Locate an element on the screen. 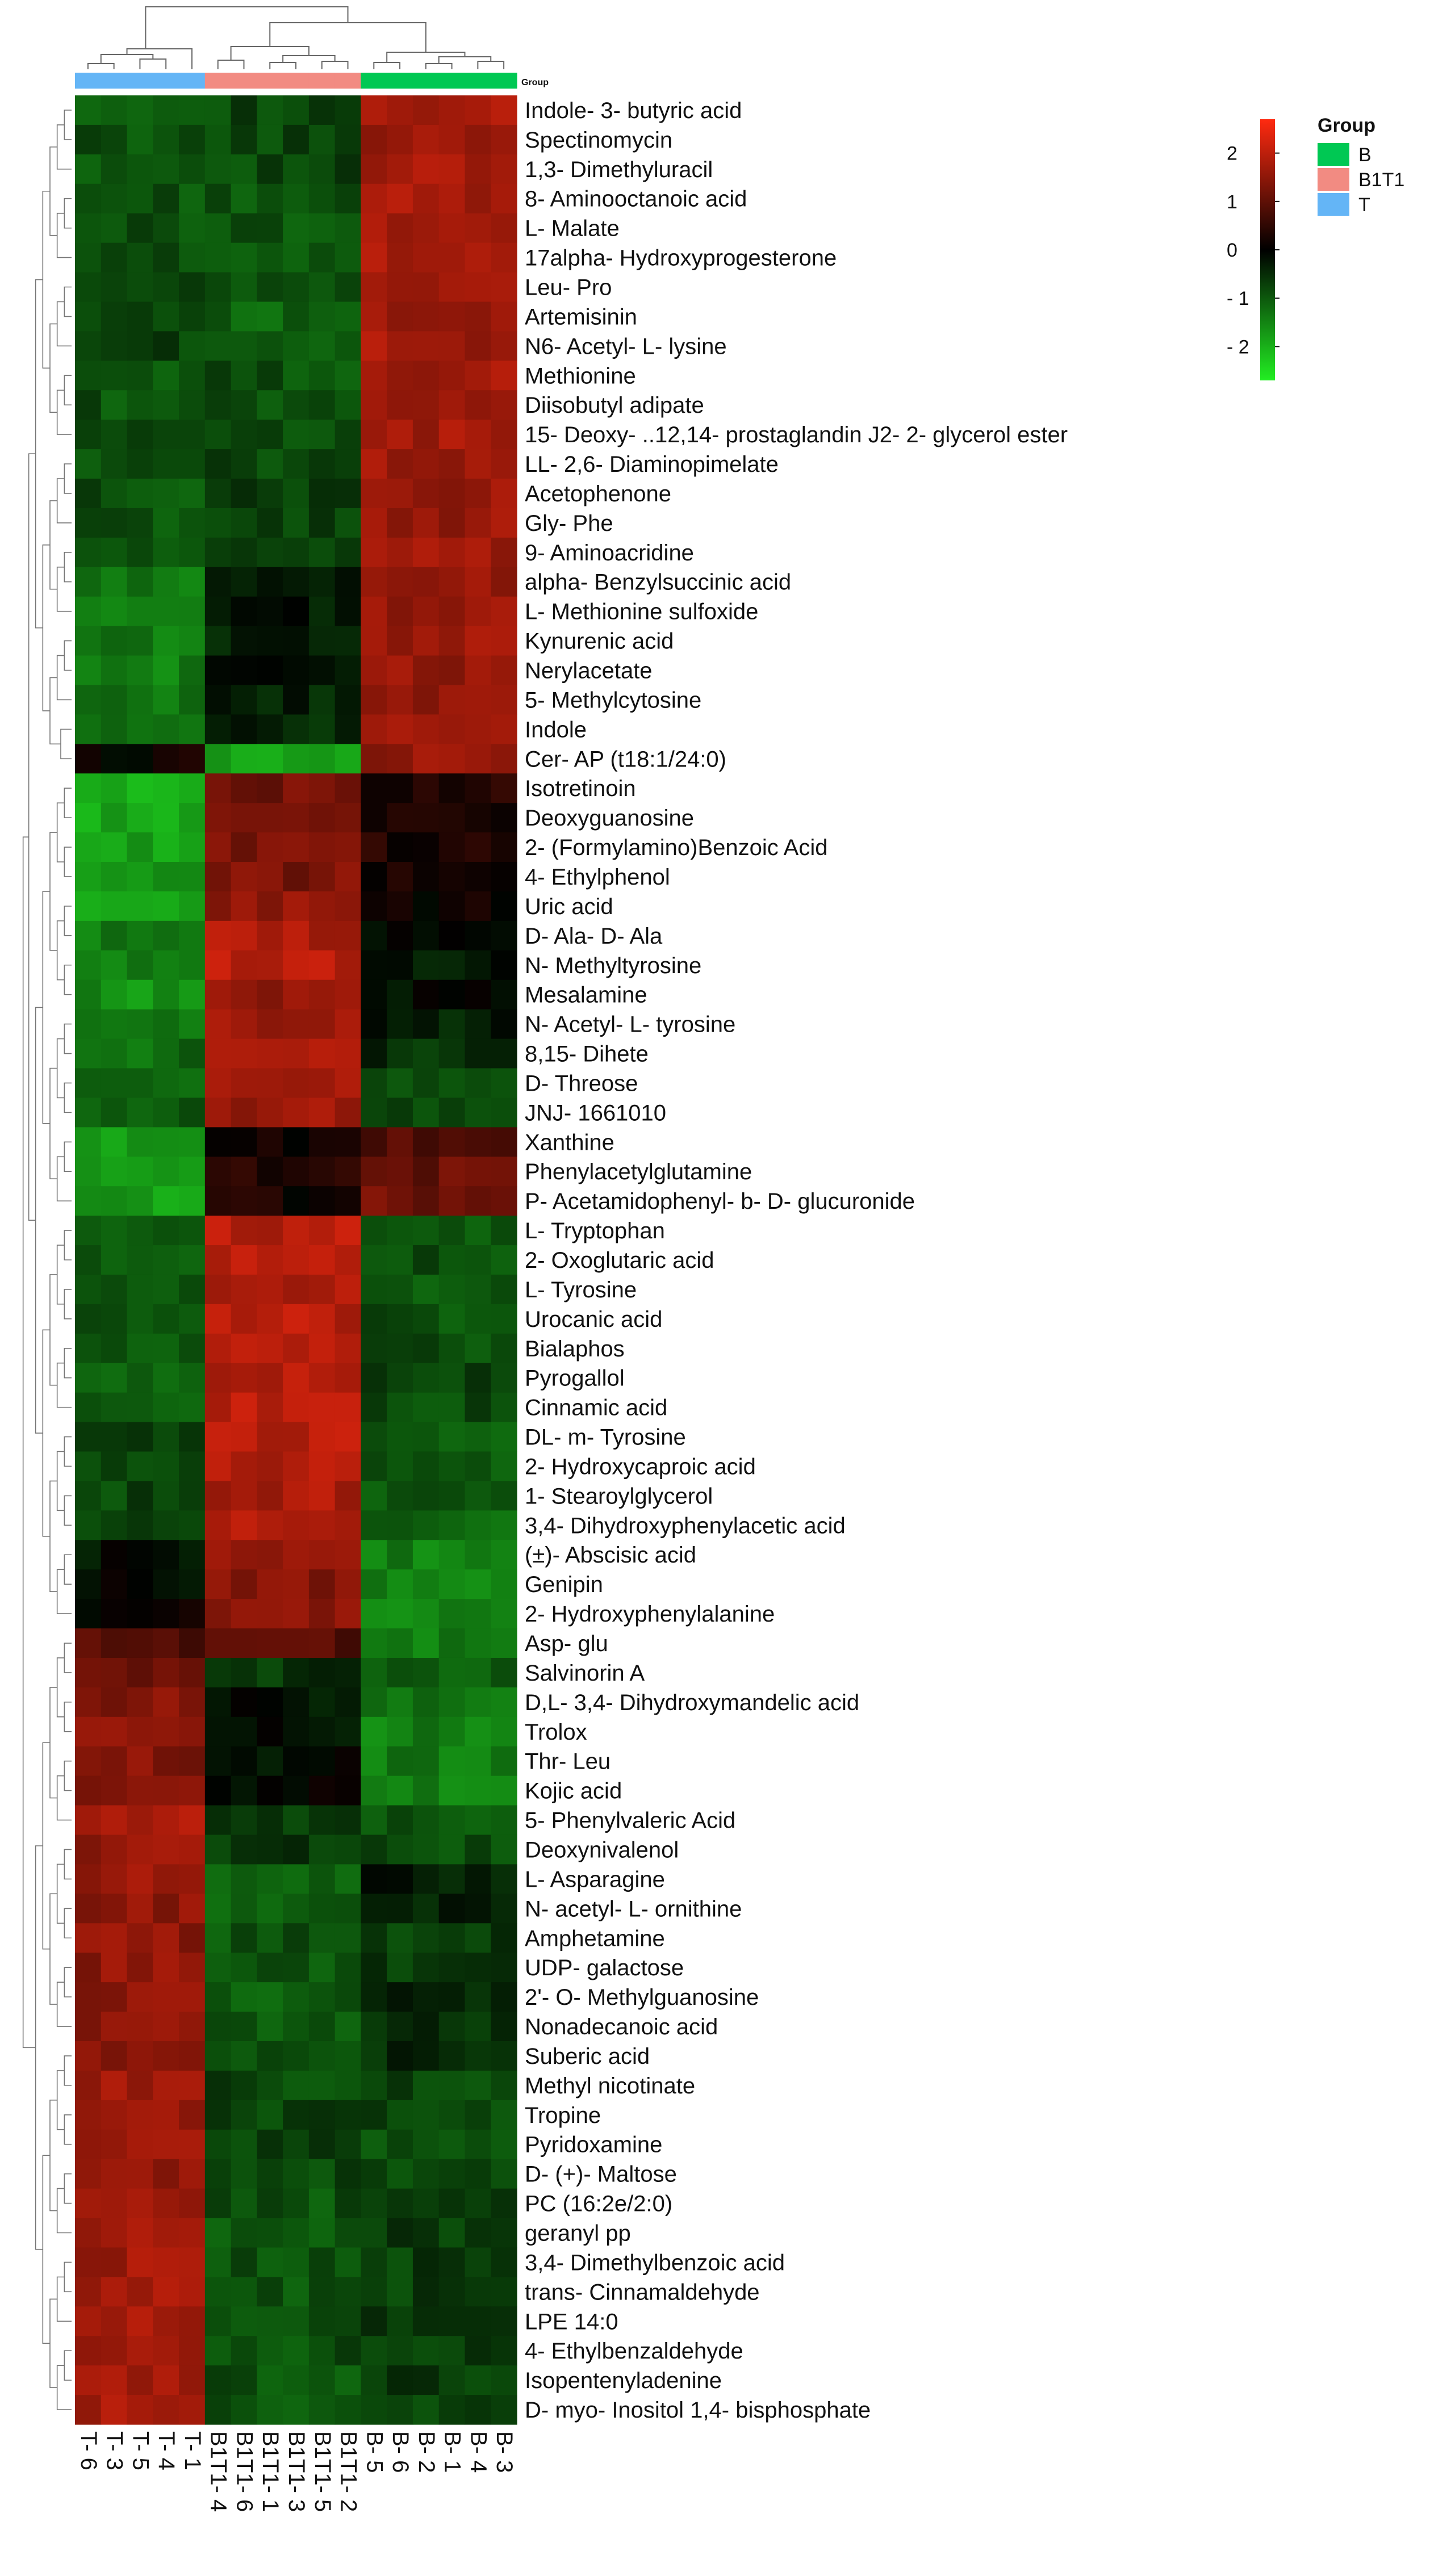 The image size is (1430, 2576). legend-groups: B B1T1 T is located at coordinates (1361, 179).